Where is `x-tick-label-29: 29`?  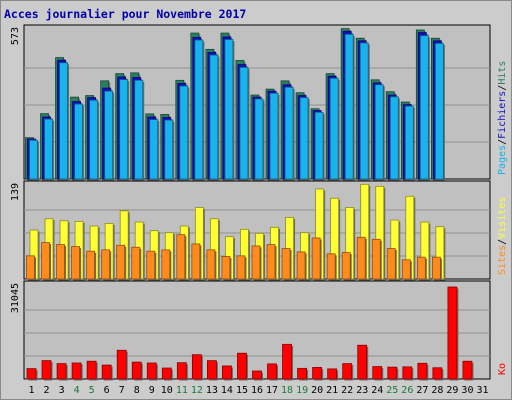 x-tick-label-29: 29 is located at coordinates (452, 390).